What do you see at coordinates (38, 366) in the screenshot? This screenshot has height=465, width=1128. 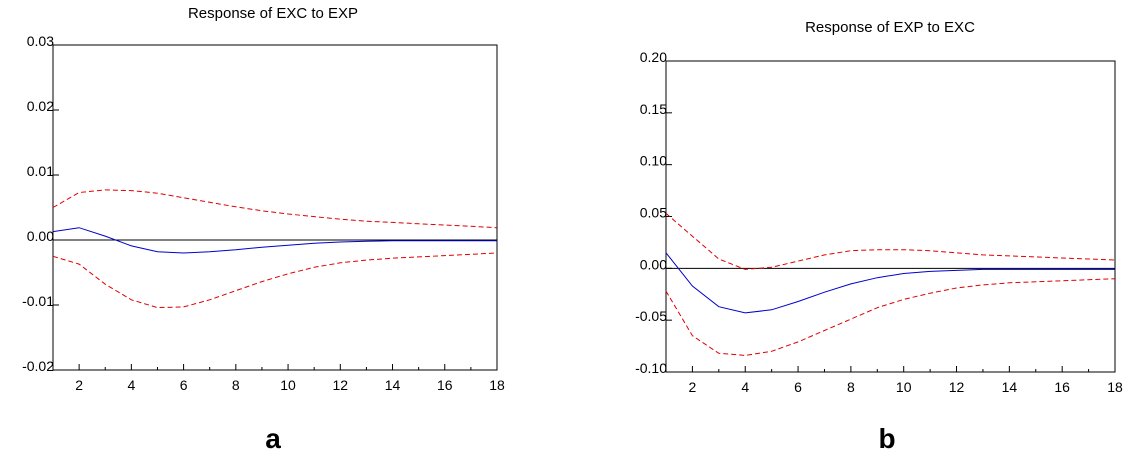 I see `y-tick-label: -0.02` at bounding box center [38, 366].